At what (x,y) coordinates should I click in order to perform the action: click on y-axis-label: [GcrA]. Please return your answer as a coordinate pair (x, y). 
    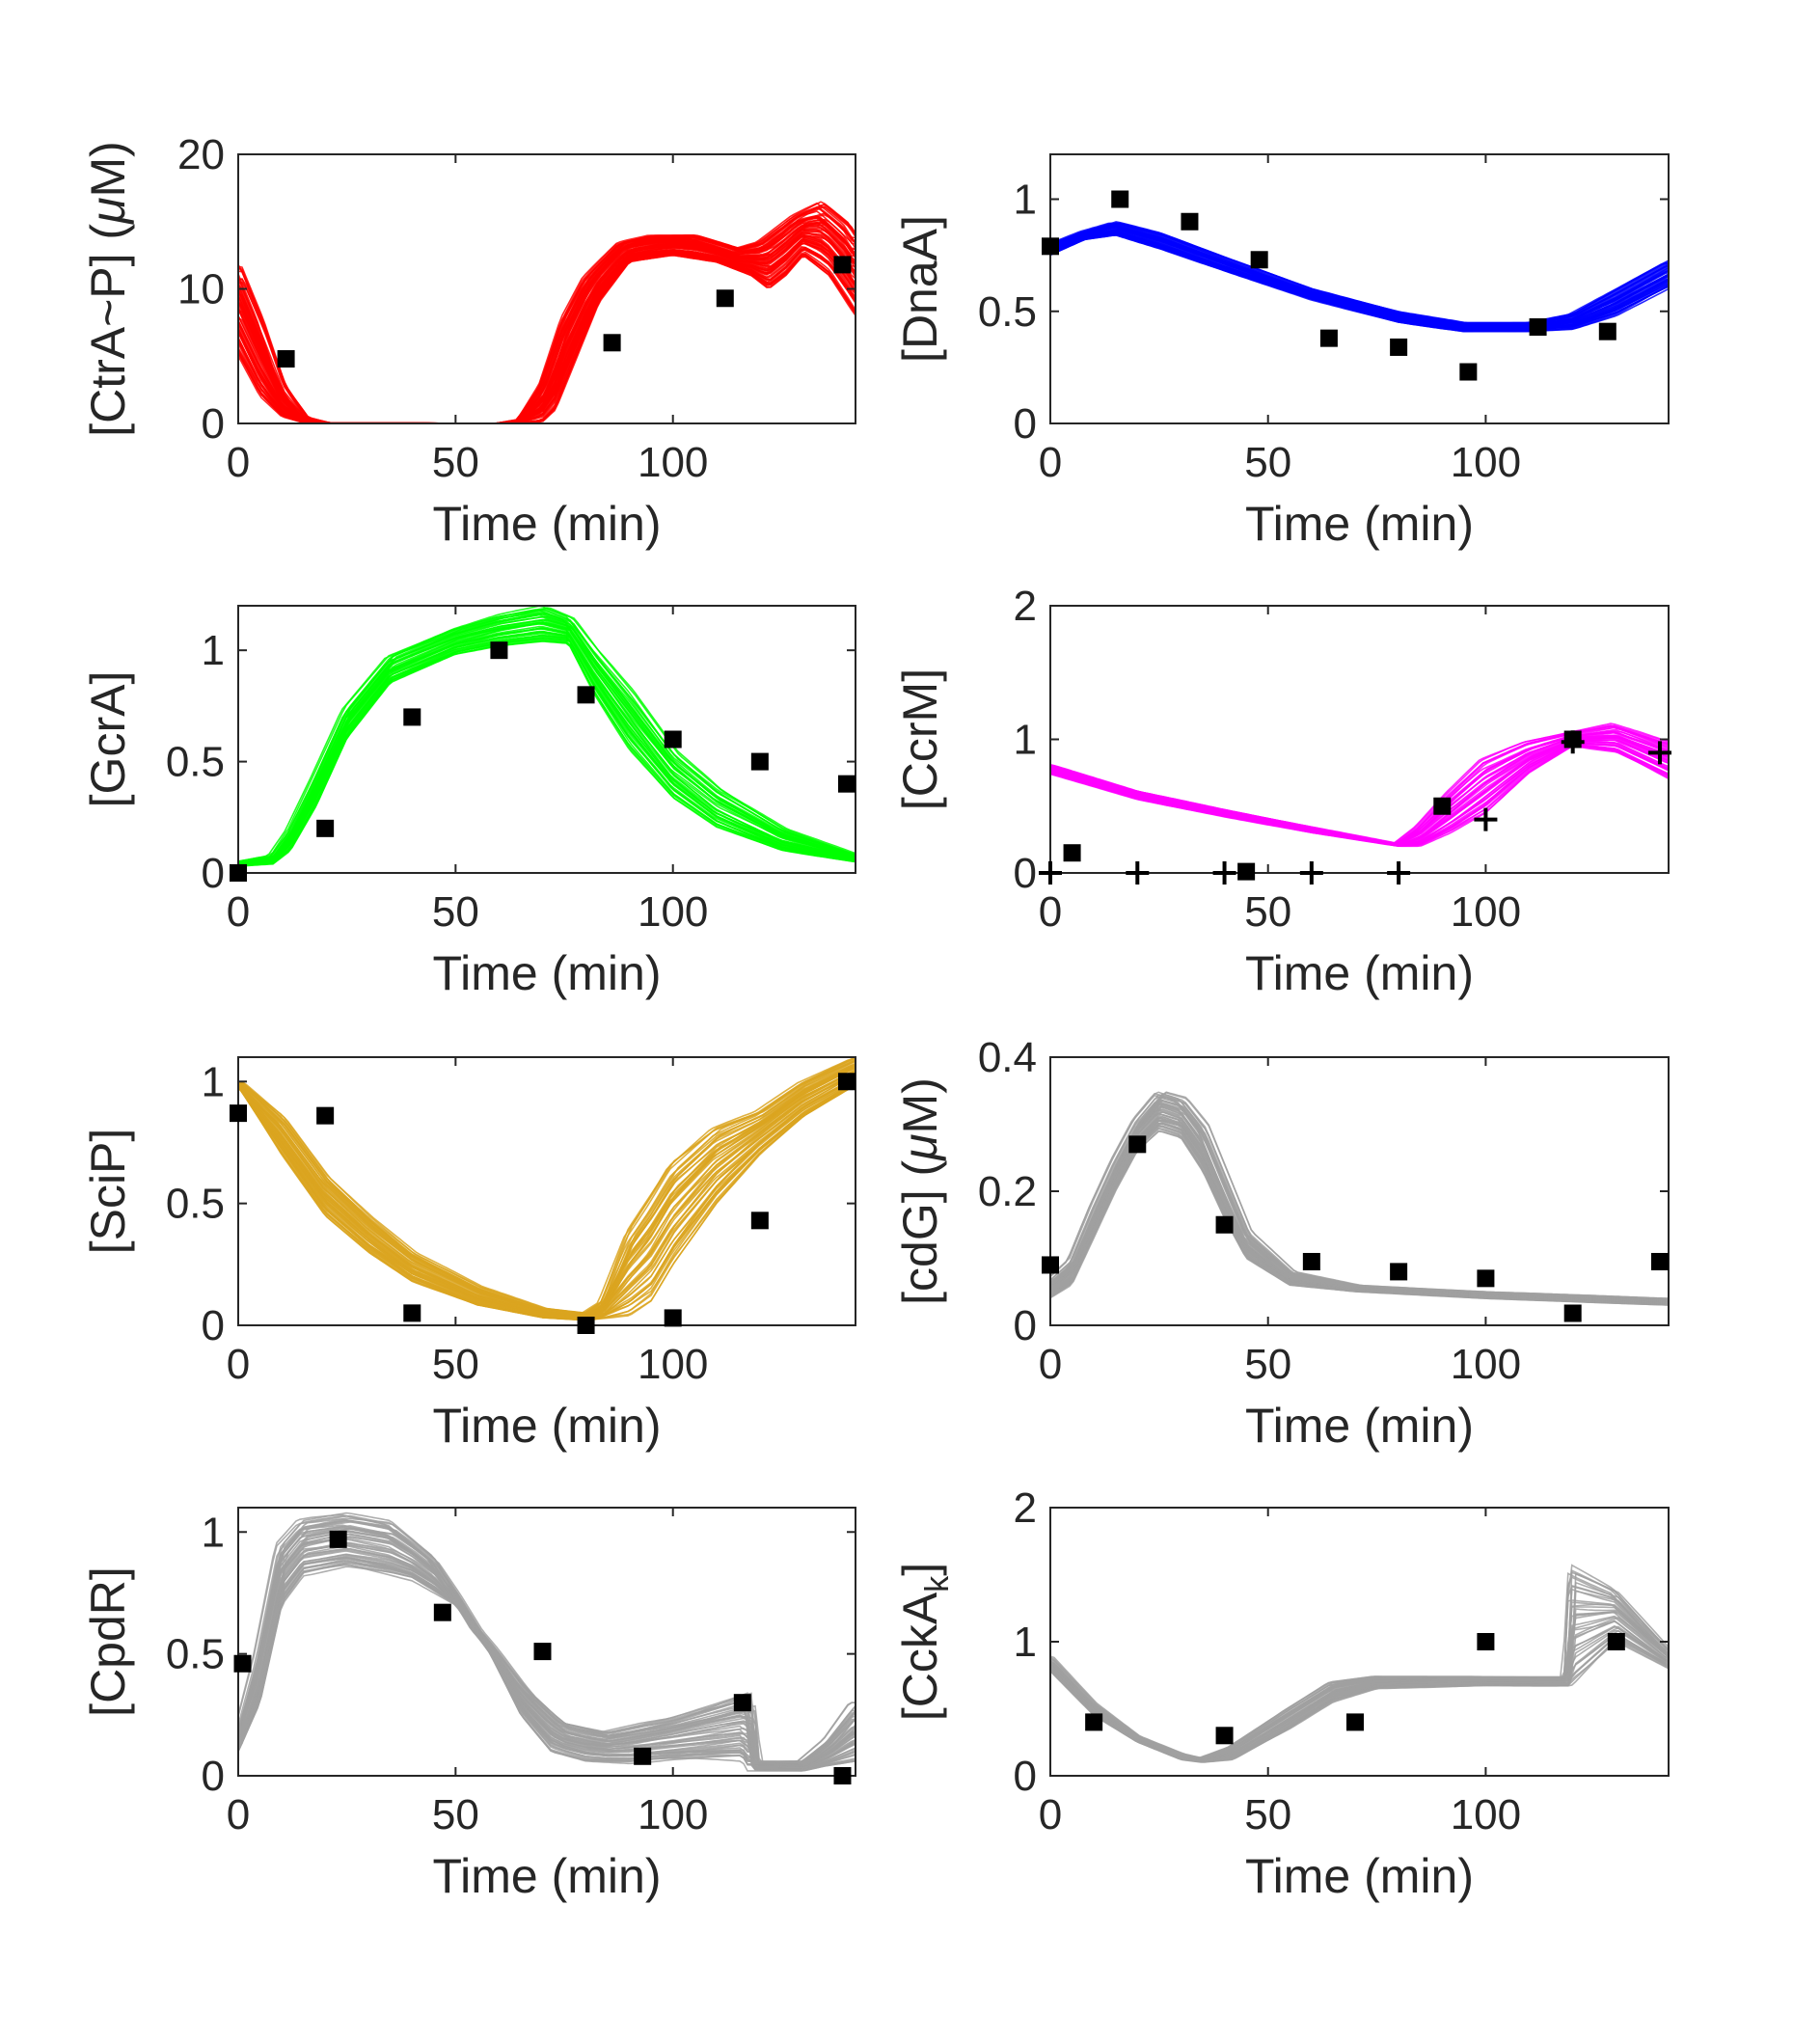
    Looking at the image, I should click on (108, 740).